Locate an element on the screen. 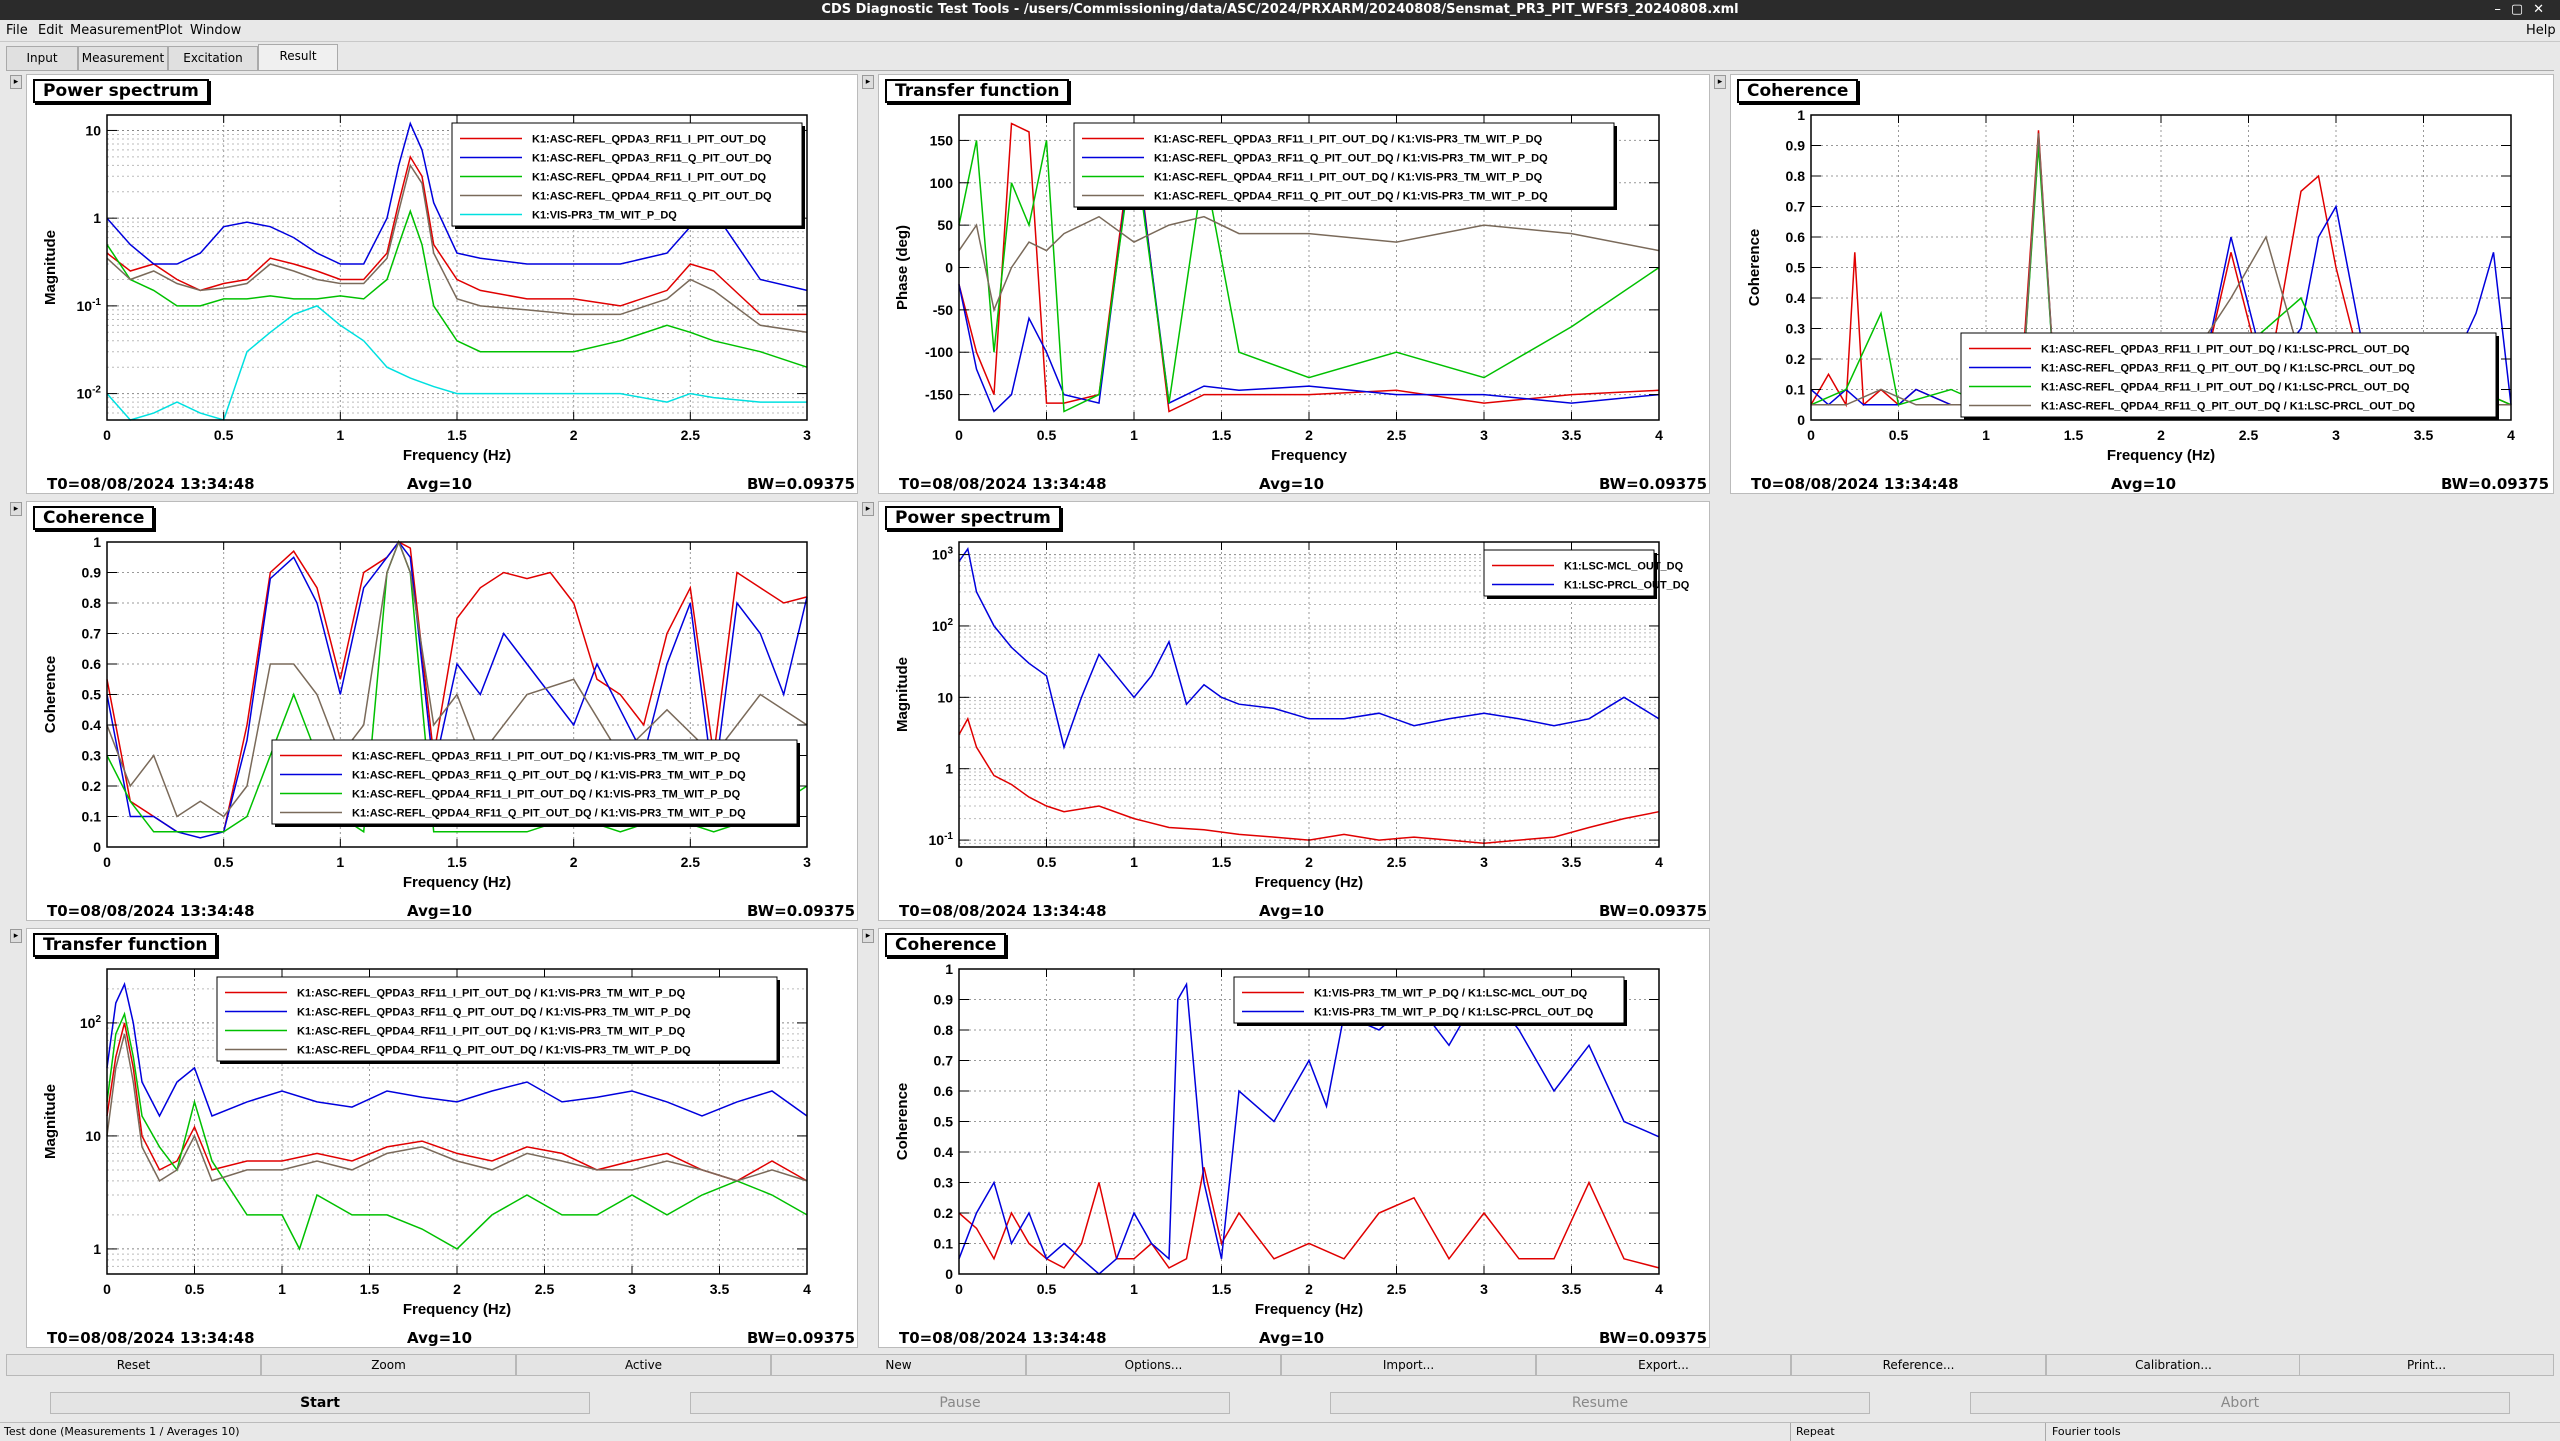  x-tick-label: 0.5 is located at coordinates (195, 1289).